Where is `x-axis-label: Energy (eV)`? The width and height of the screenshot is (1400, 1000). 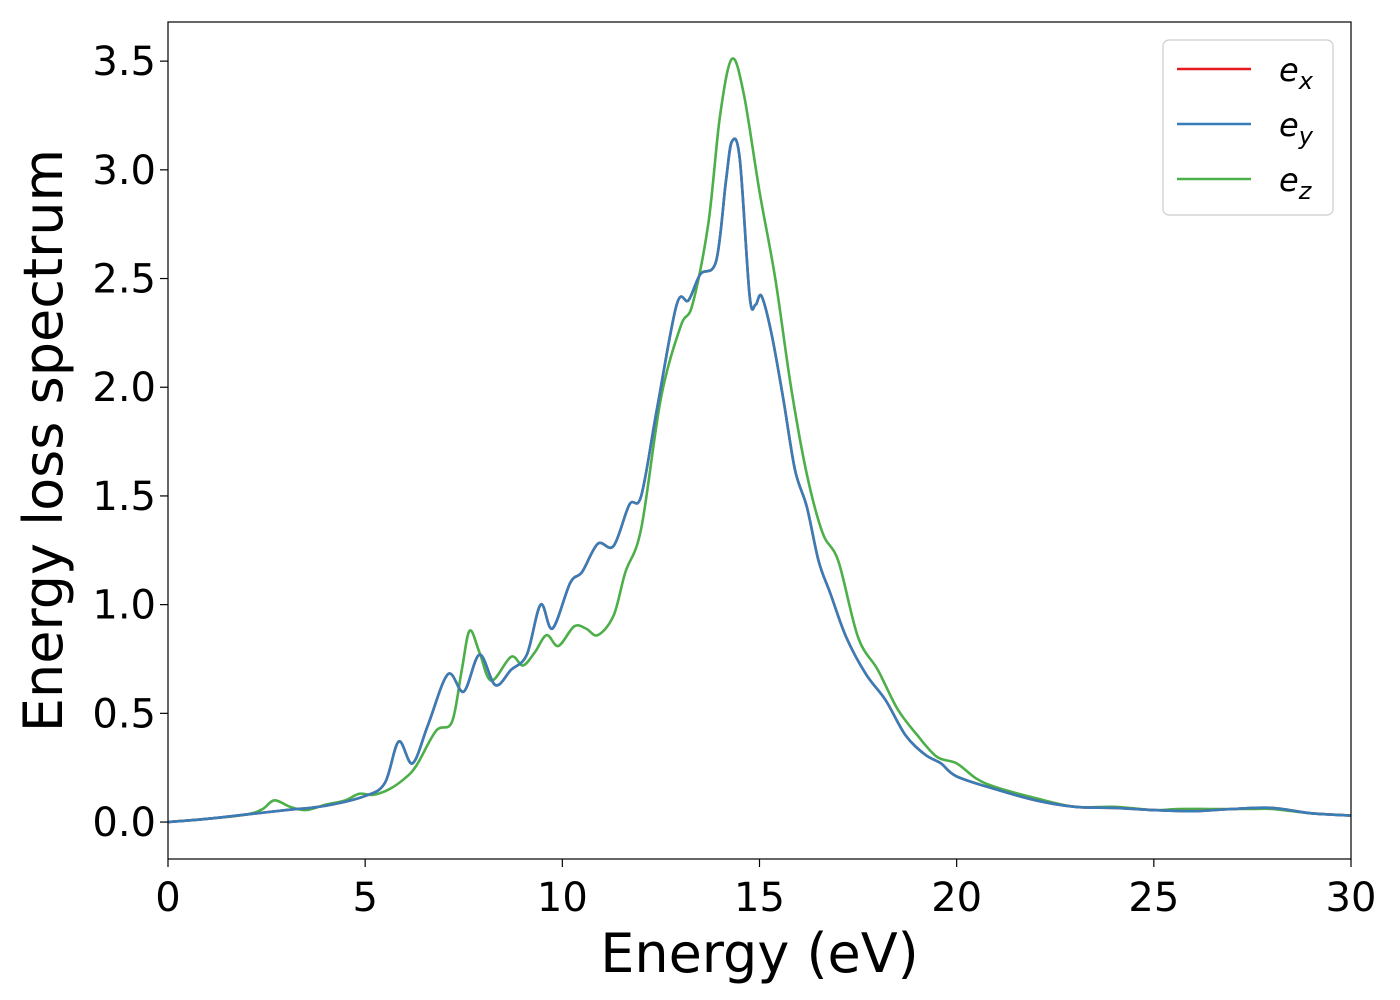
x-axis-label: Energy (eV) is located at coordinates (759, 953).